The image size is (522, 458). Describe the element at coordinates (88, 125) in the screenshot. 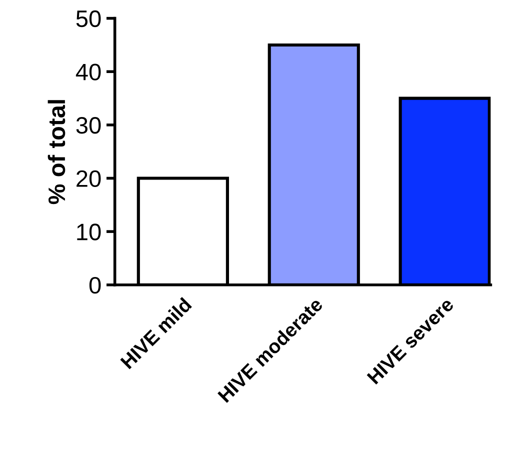

I see `y-tick-label: 30` at that location.